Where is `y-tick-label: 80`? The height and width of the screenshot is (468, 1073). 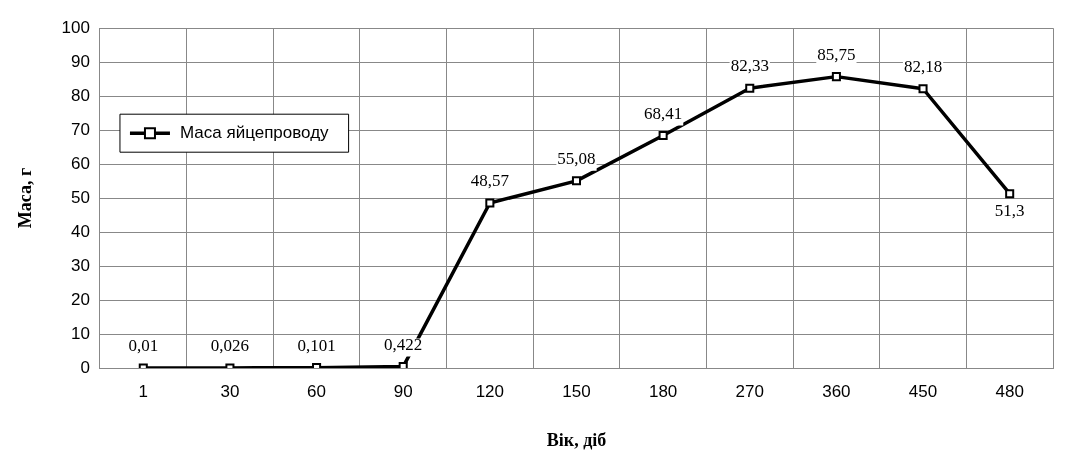
y-tick-label: 80 is located at coordinates (80, 95).